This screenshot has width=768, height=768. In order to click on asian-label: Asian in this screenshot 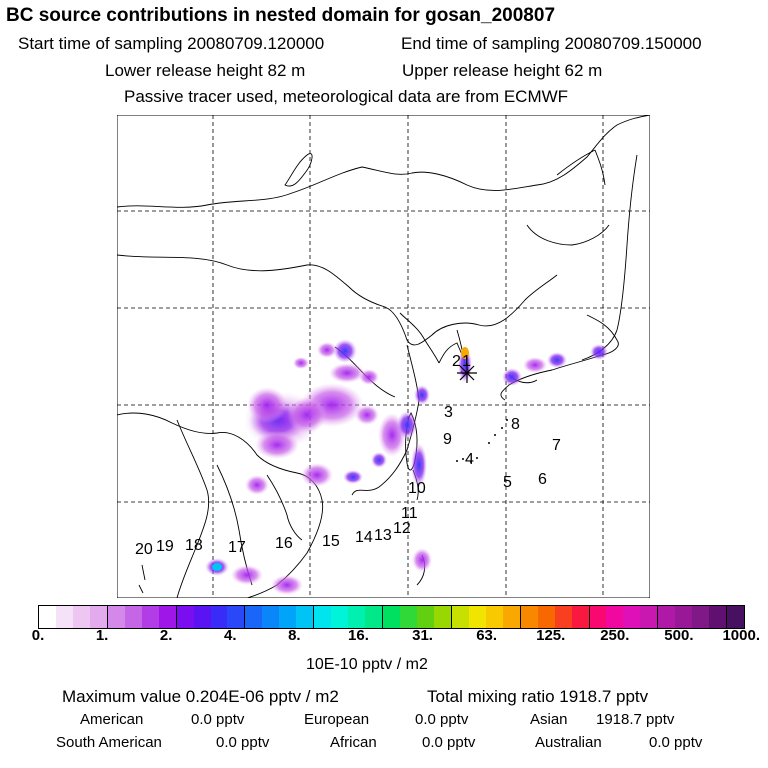, I will do `click(549, 719)`.